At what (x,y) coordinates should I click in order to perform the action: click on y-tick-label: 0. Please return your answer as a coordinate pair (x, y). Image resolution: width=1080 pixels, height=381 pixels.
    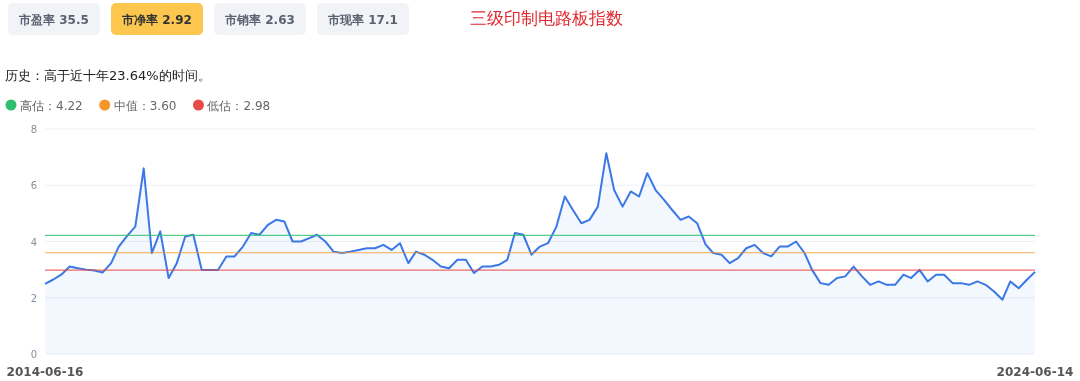
    Looking at the image, I should click on (33, 354).